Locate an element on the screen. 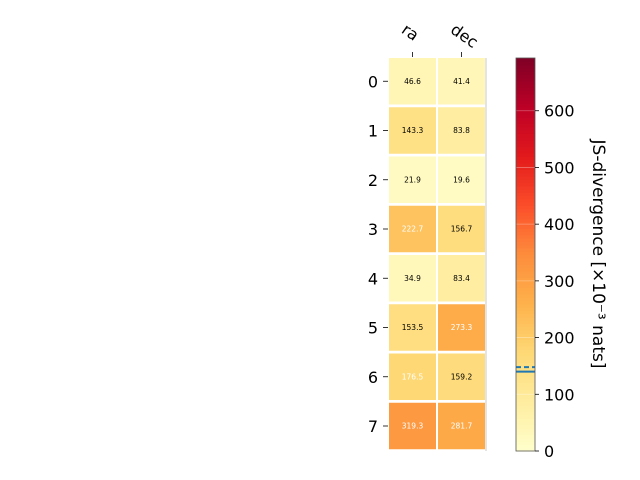 Image resolution: width=640 pixels, height=480 pixels. cell-value-label: 41.4 is located at coordinates (461, 81).